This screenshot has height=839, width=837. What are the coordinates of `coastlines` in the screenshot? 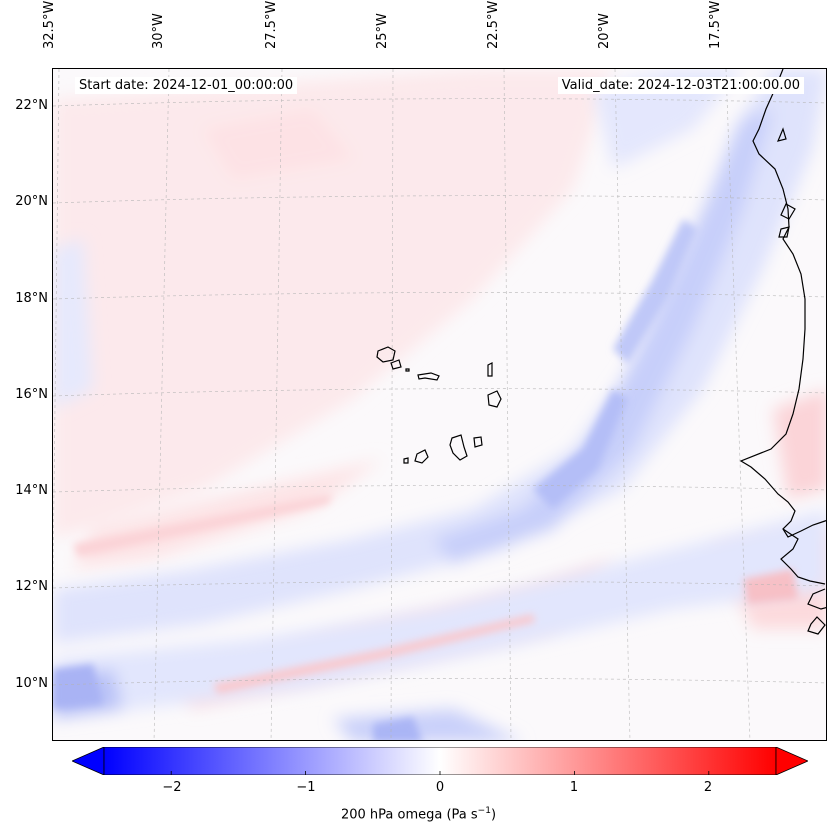 It's located at (782, 352).